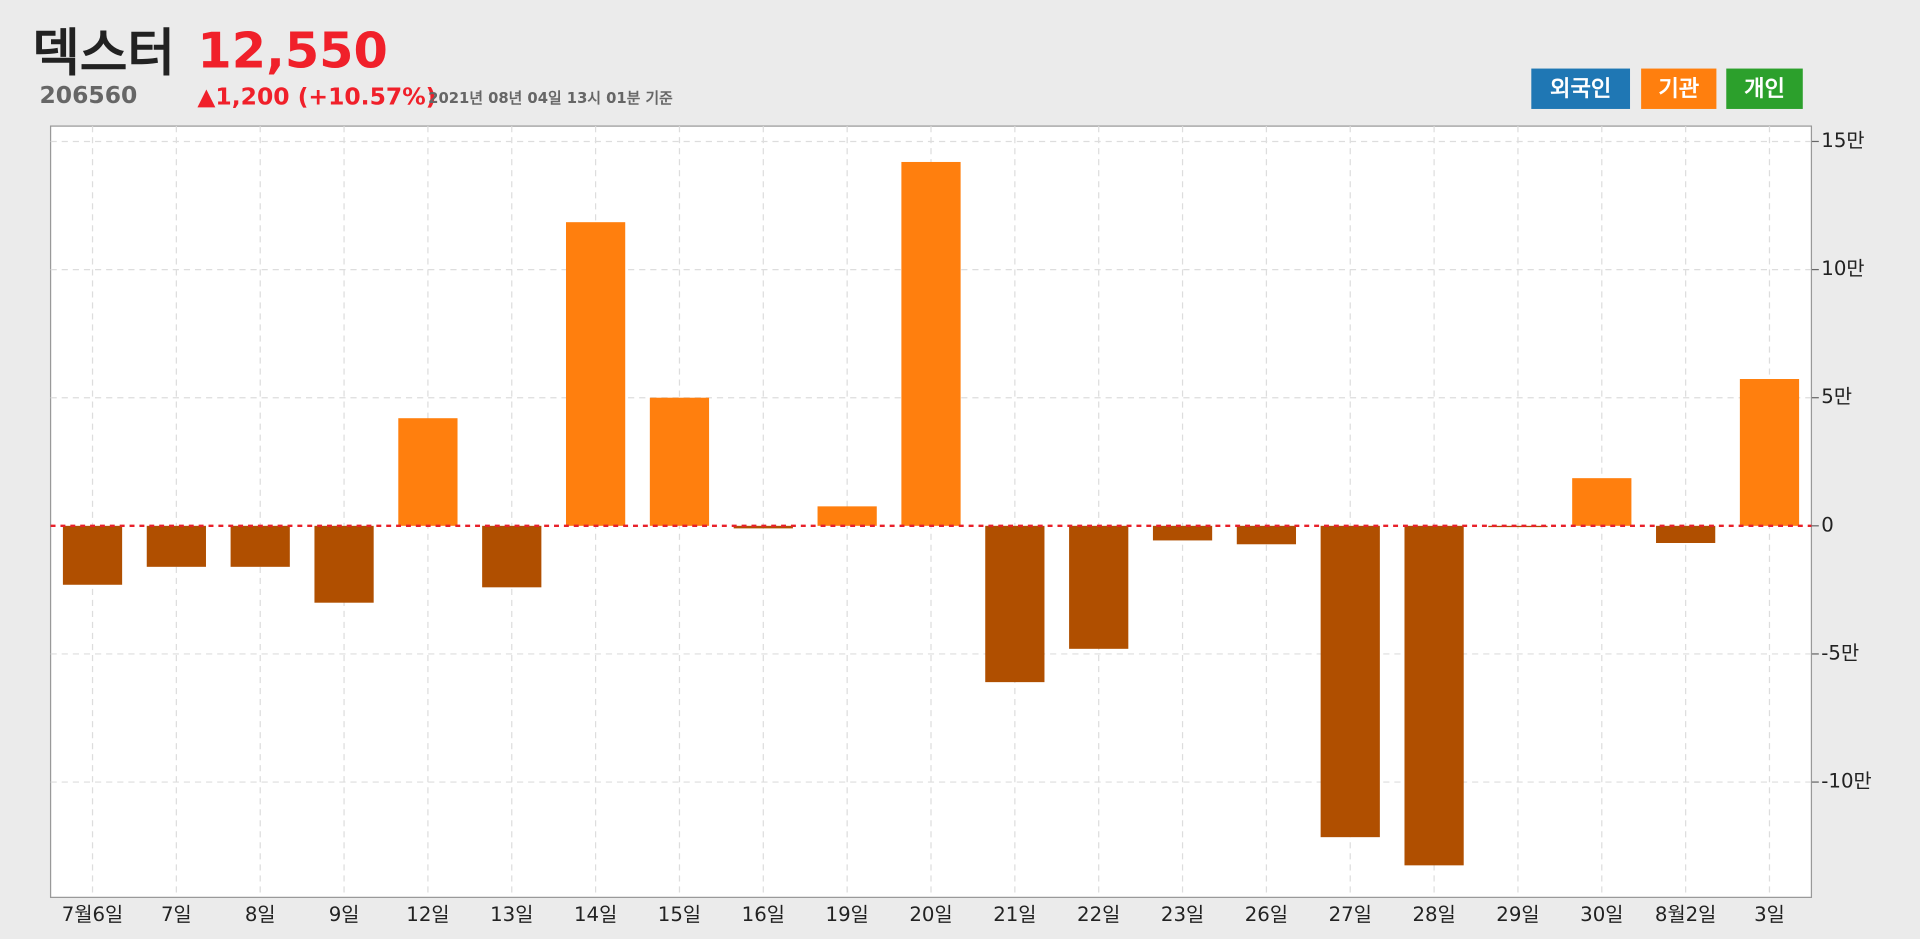 Image resolution: width=1920 pixels, height=939 pixels. I want to click on y-tick-label: 5만, so click(1836, 396).